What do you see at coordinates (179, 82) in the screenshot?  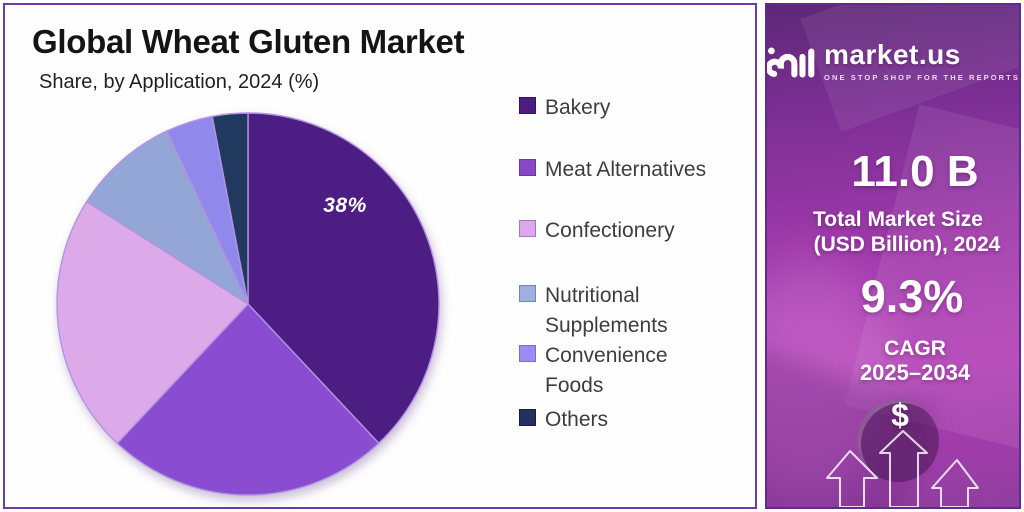 I see `chart-subtitle: Share, by Application, 2024 (%)` at bounding box center [179, 82].